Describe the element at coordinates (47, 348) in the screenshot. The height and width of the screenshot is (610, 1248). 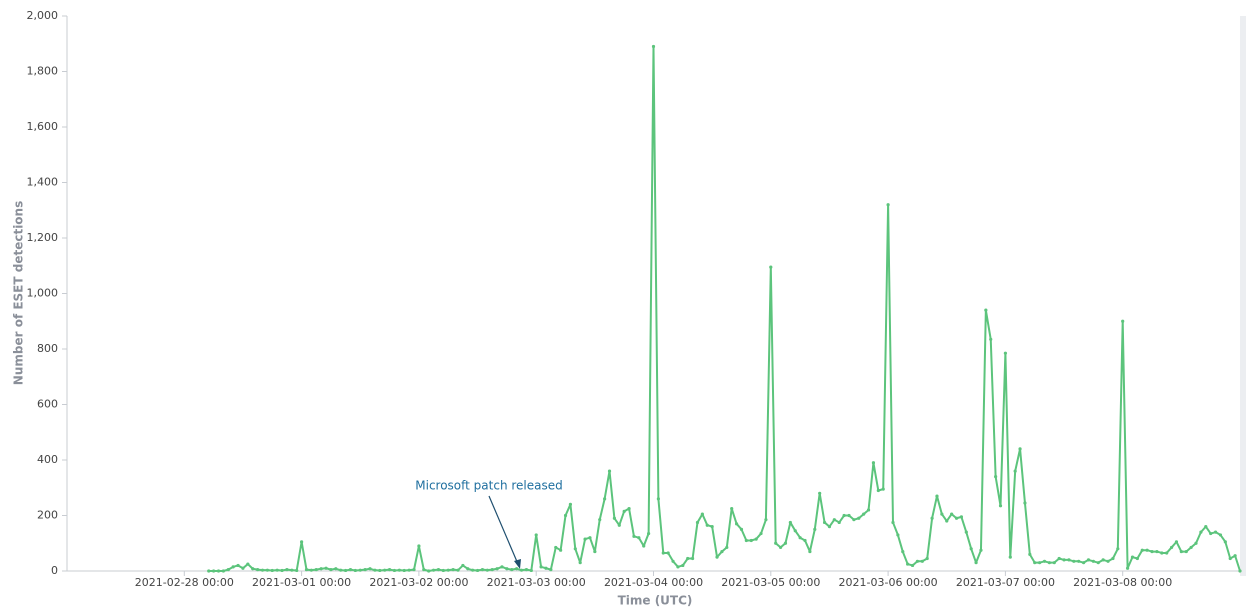
I see `y-tick-label: 800` at that location.